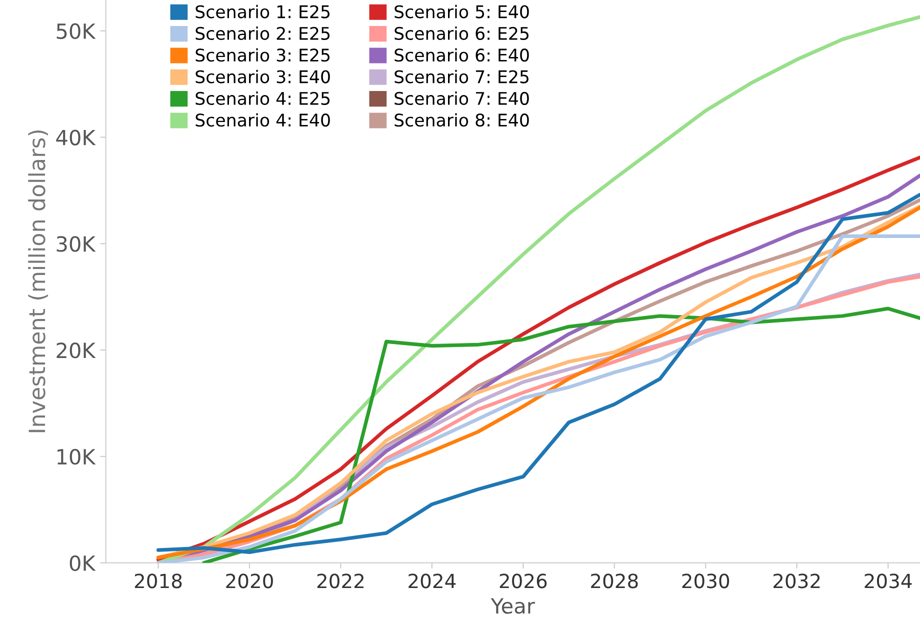  Describe the element at coordinates (461, 33) in the screenshot. I see `legend-label: Scenario 6: E25` at that location.